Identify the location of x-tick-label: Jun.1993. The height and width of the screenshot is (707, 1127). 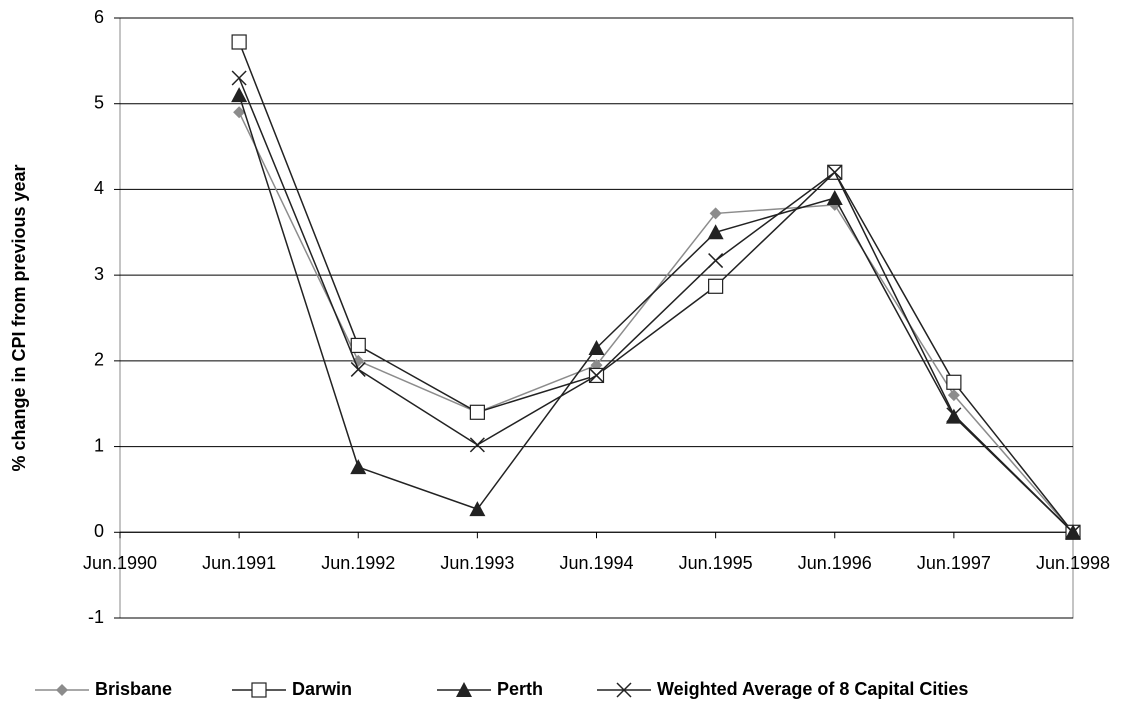
(477, 563).